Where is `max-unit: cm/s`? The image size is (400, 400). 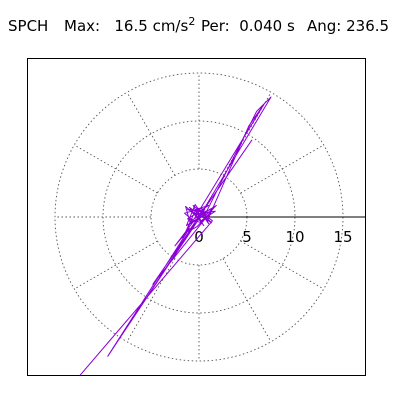 max-unit: cm/s is located at coordinates (170, 26).